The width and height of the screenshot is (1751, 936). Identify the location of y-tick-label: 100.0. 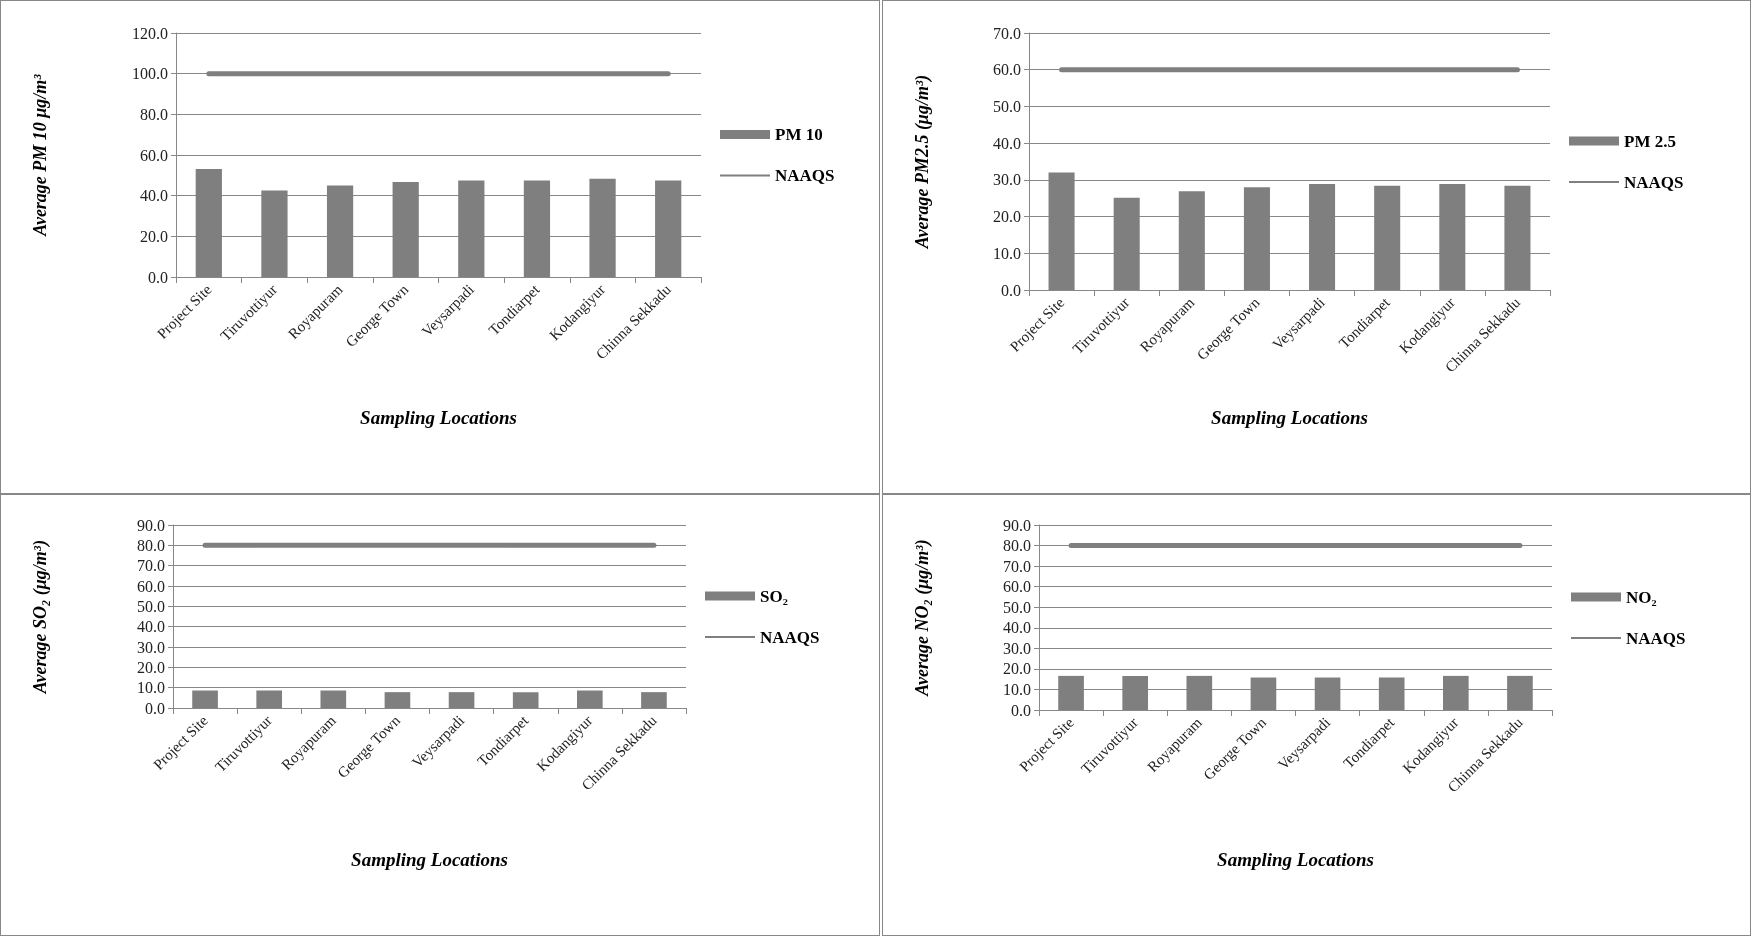
(150, 74).